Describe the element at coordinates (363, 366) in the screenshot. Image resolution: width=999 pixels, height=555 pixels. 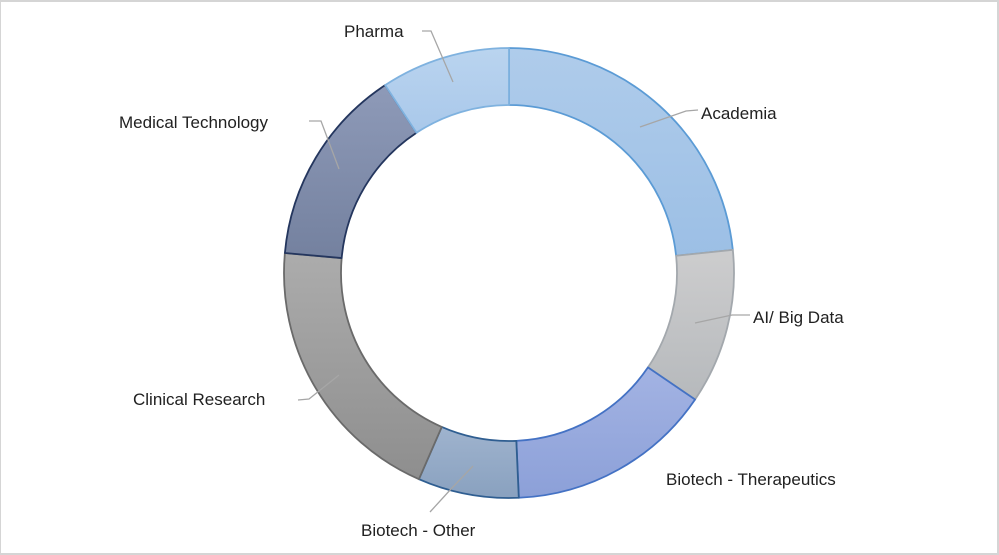
I see `donut-segment-clinical-research` at that location.